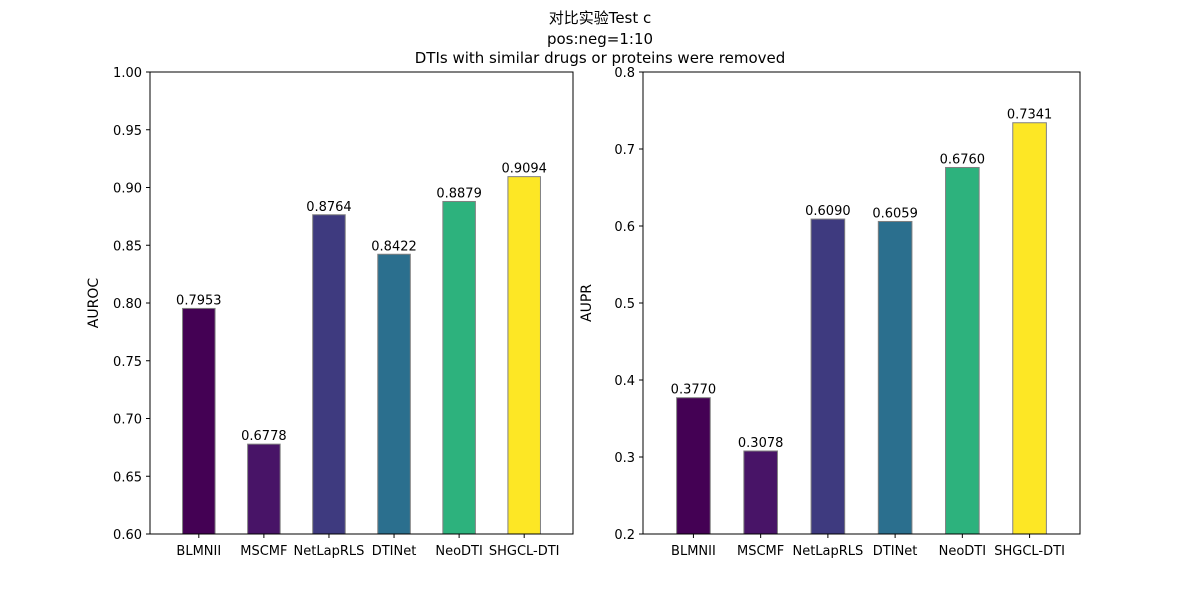 This screenshot has height=600, width=1200. Describe the element at coordinates (127, 131) in the screenshot. I see `y-tick-label: 0.95` at that location.